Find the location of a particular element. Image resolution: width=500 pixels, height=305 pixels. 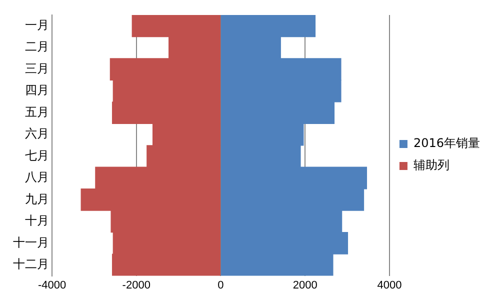

y-tick-label: 七月 is located at coordinates (37, 155).